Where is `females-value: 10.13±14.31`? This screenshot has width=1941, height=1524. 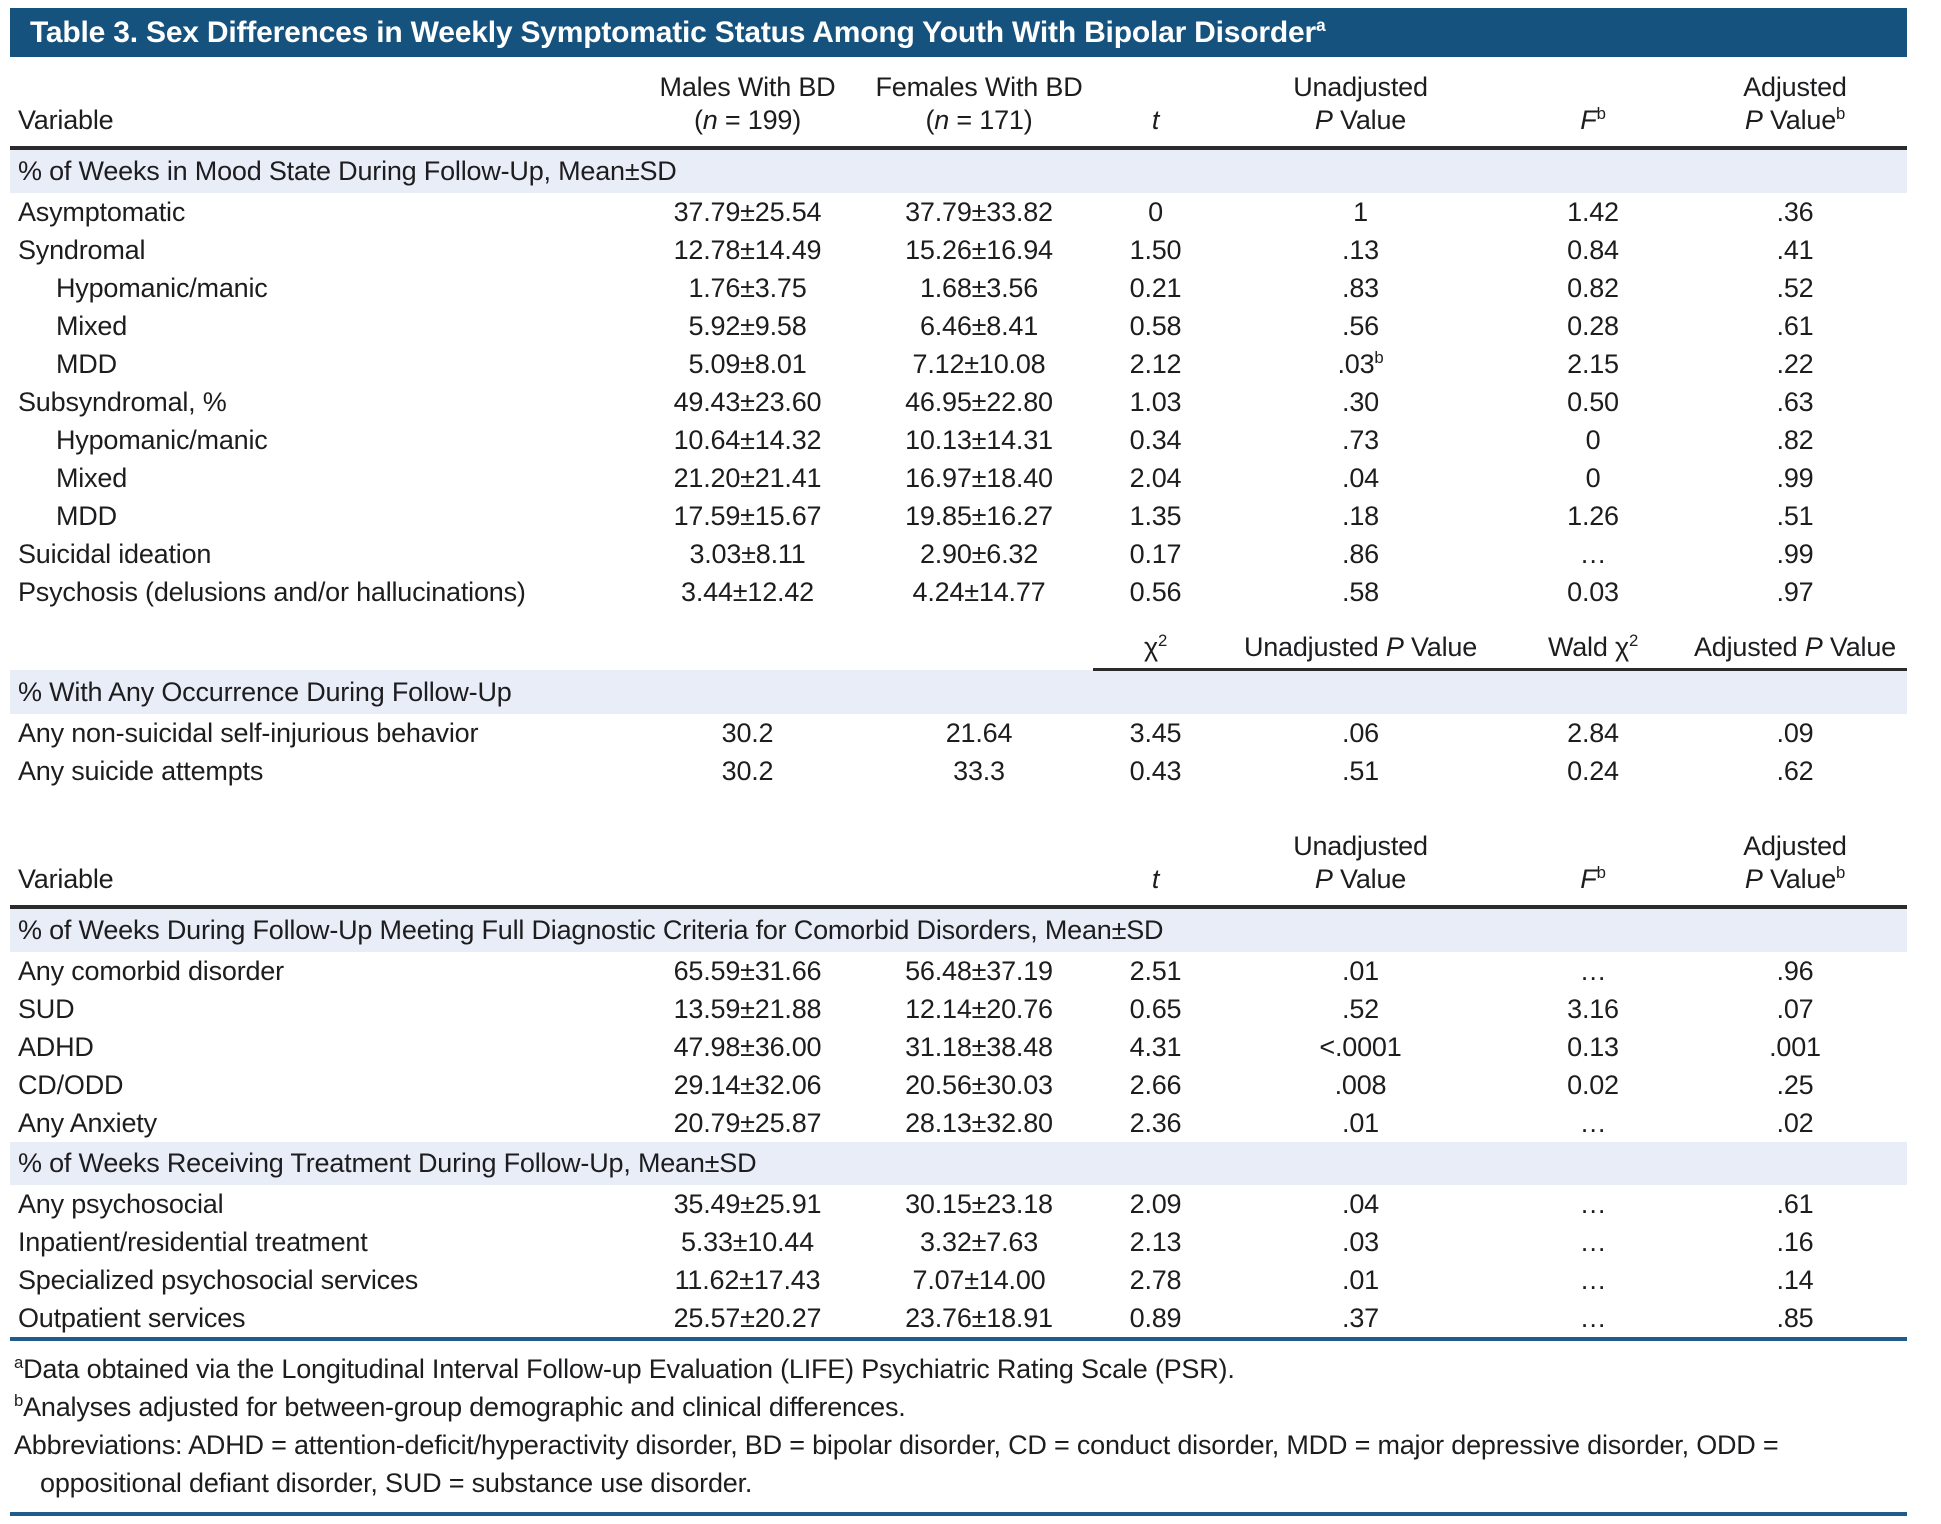 females-value: 10.13±14.31 is located at coordinates (979, 440).